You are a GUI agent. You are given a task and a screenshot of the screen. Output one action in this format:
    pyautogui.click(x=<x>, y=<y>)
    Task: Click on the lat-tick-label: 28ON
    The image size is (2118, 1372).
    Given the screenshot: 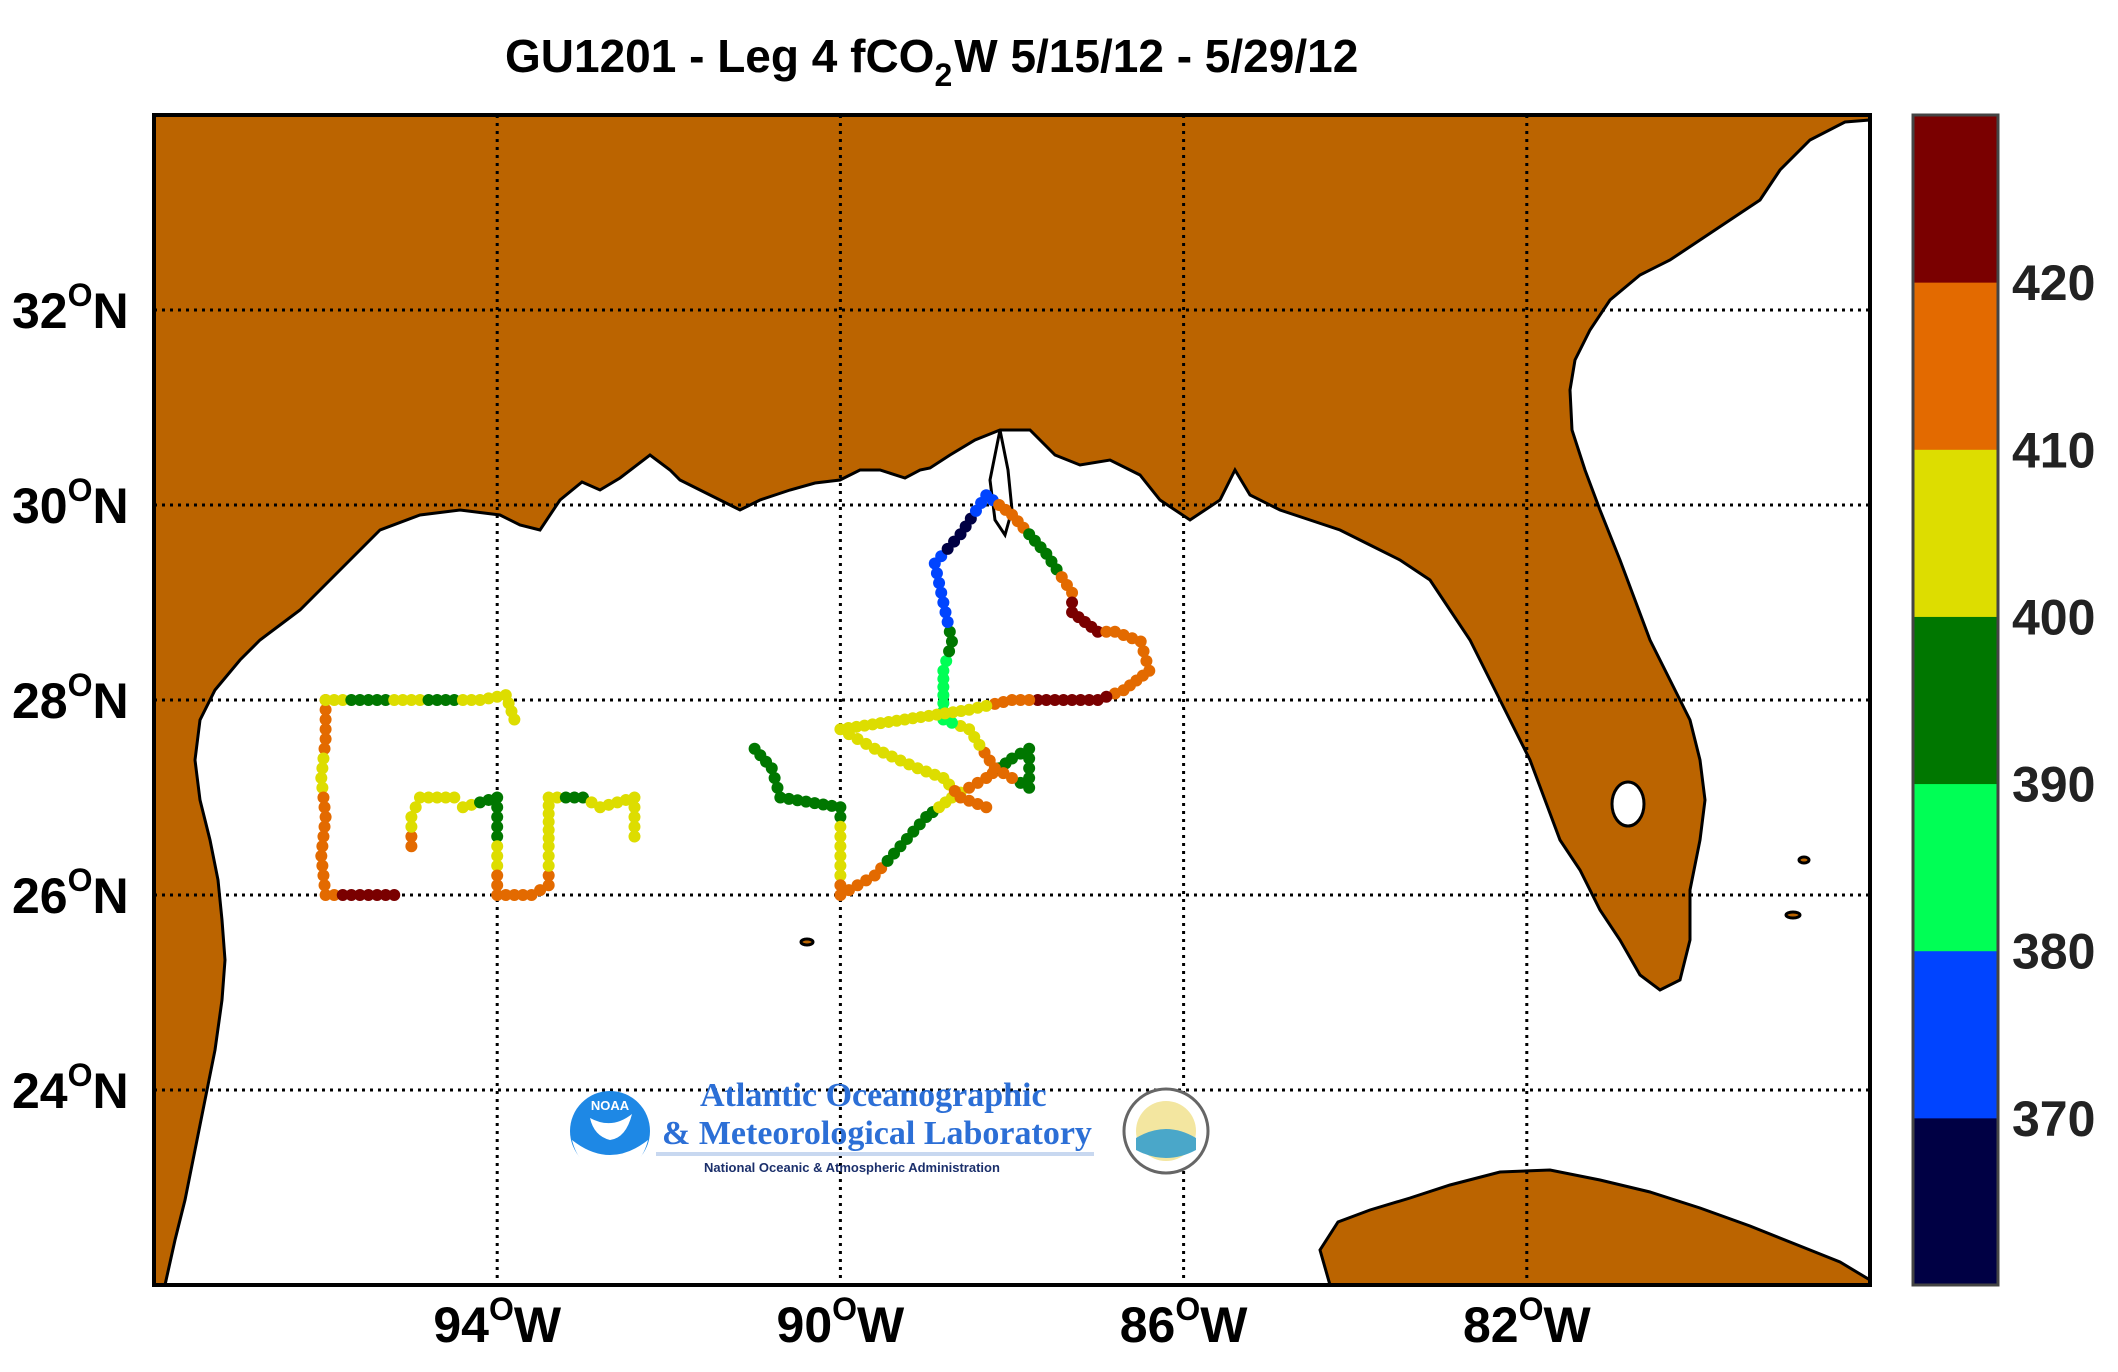 What is the action you would take?
    pyautogui.click(x=70, y=698)
    